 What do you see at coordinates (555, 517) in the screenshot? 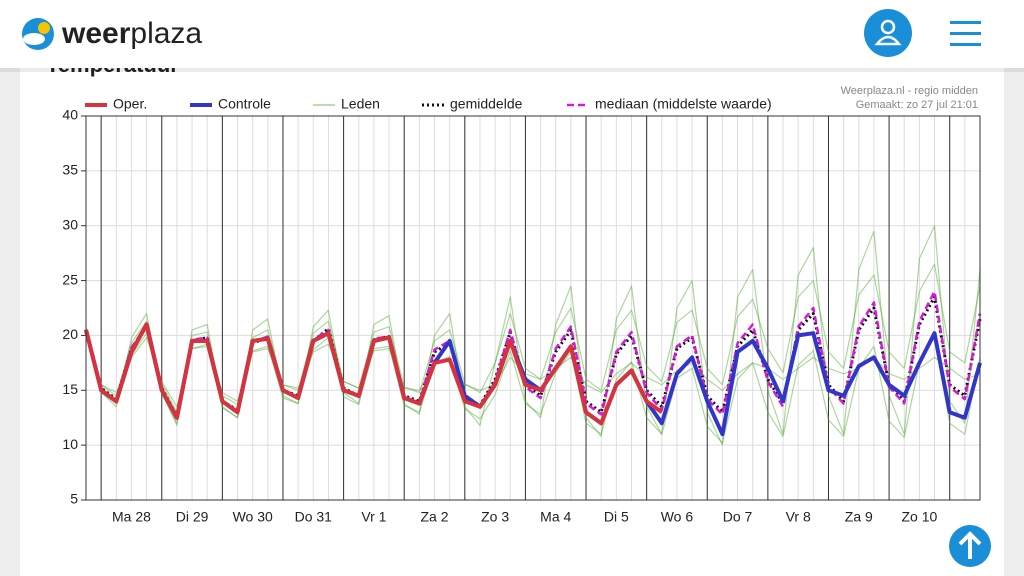
I see `x-tick-label: Ma 4` at bounding box center [555, 517].